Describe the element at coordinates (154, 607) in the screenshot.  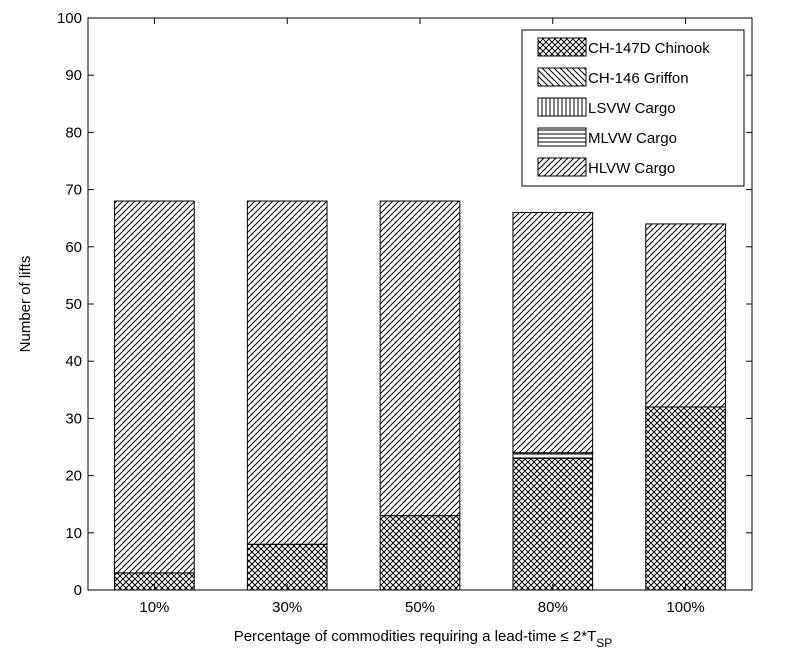
I see `x-tick-label: 10%` at that location.